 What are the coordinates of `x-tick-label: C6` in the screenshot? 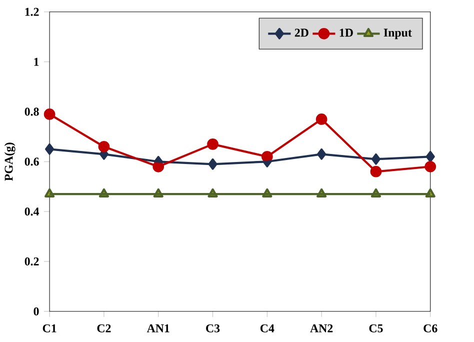 It's located at (431, 328).